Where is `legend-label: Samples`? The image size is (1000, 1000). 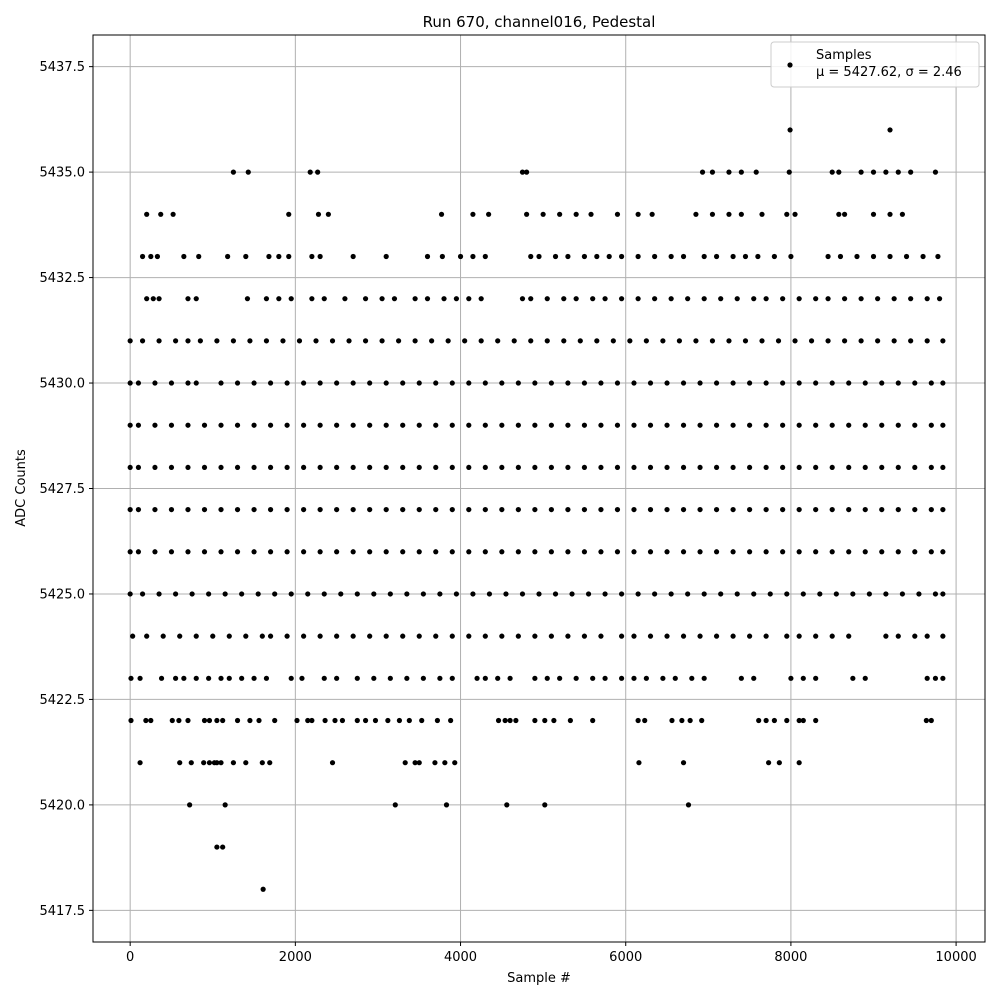 legend-label: Samples is located at coordinates (844, 55).